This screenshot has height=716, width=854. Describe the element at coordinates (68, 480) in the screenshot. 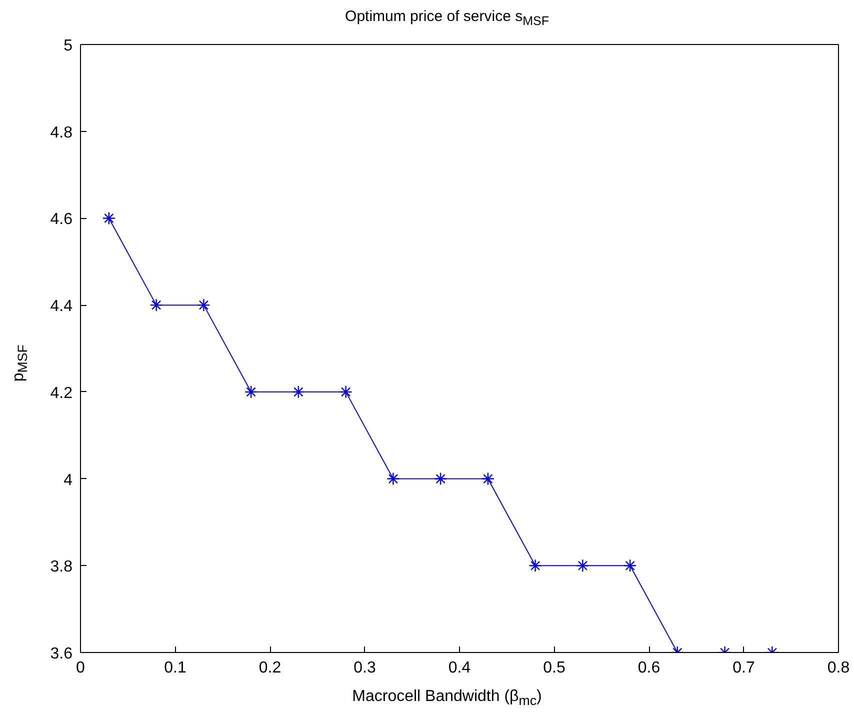

I see `y-tick-label: 4` at that location.